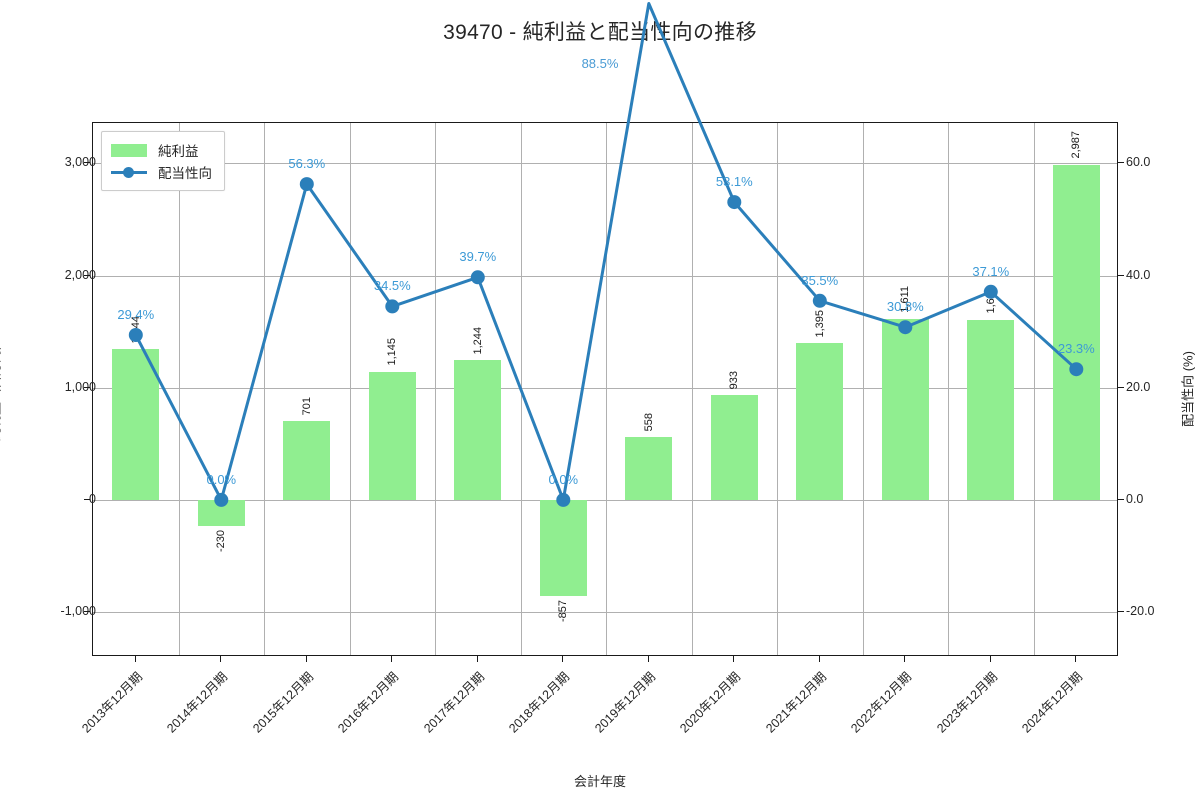 This screenshot has height=800, width=1200. I want to click on y-axis-left-tick-label: 3,000, so click(80, 162).